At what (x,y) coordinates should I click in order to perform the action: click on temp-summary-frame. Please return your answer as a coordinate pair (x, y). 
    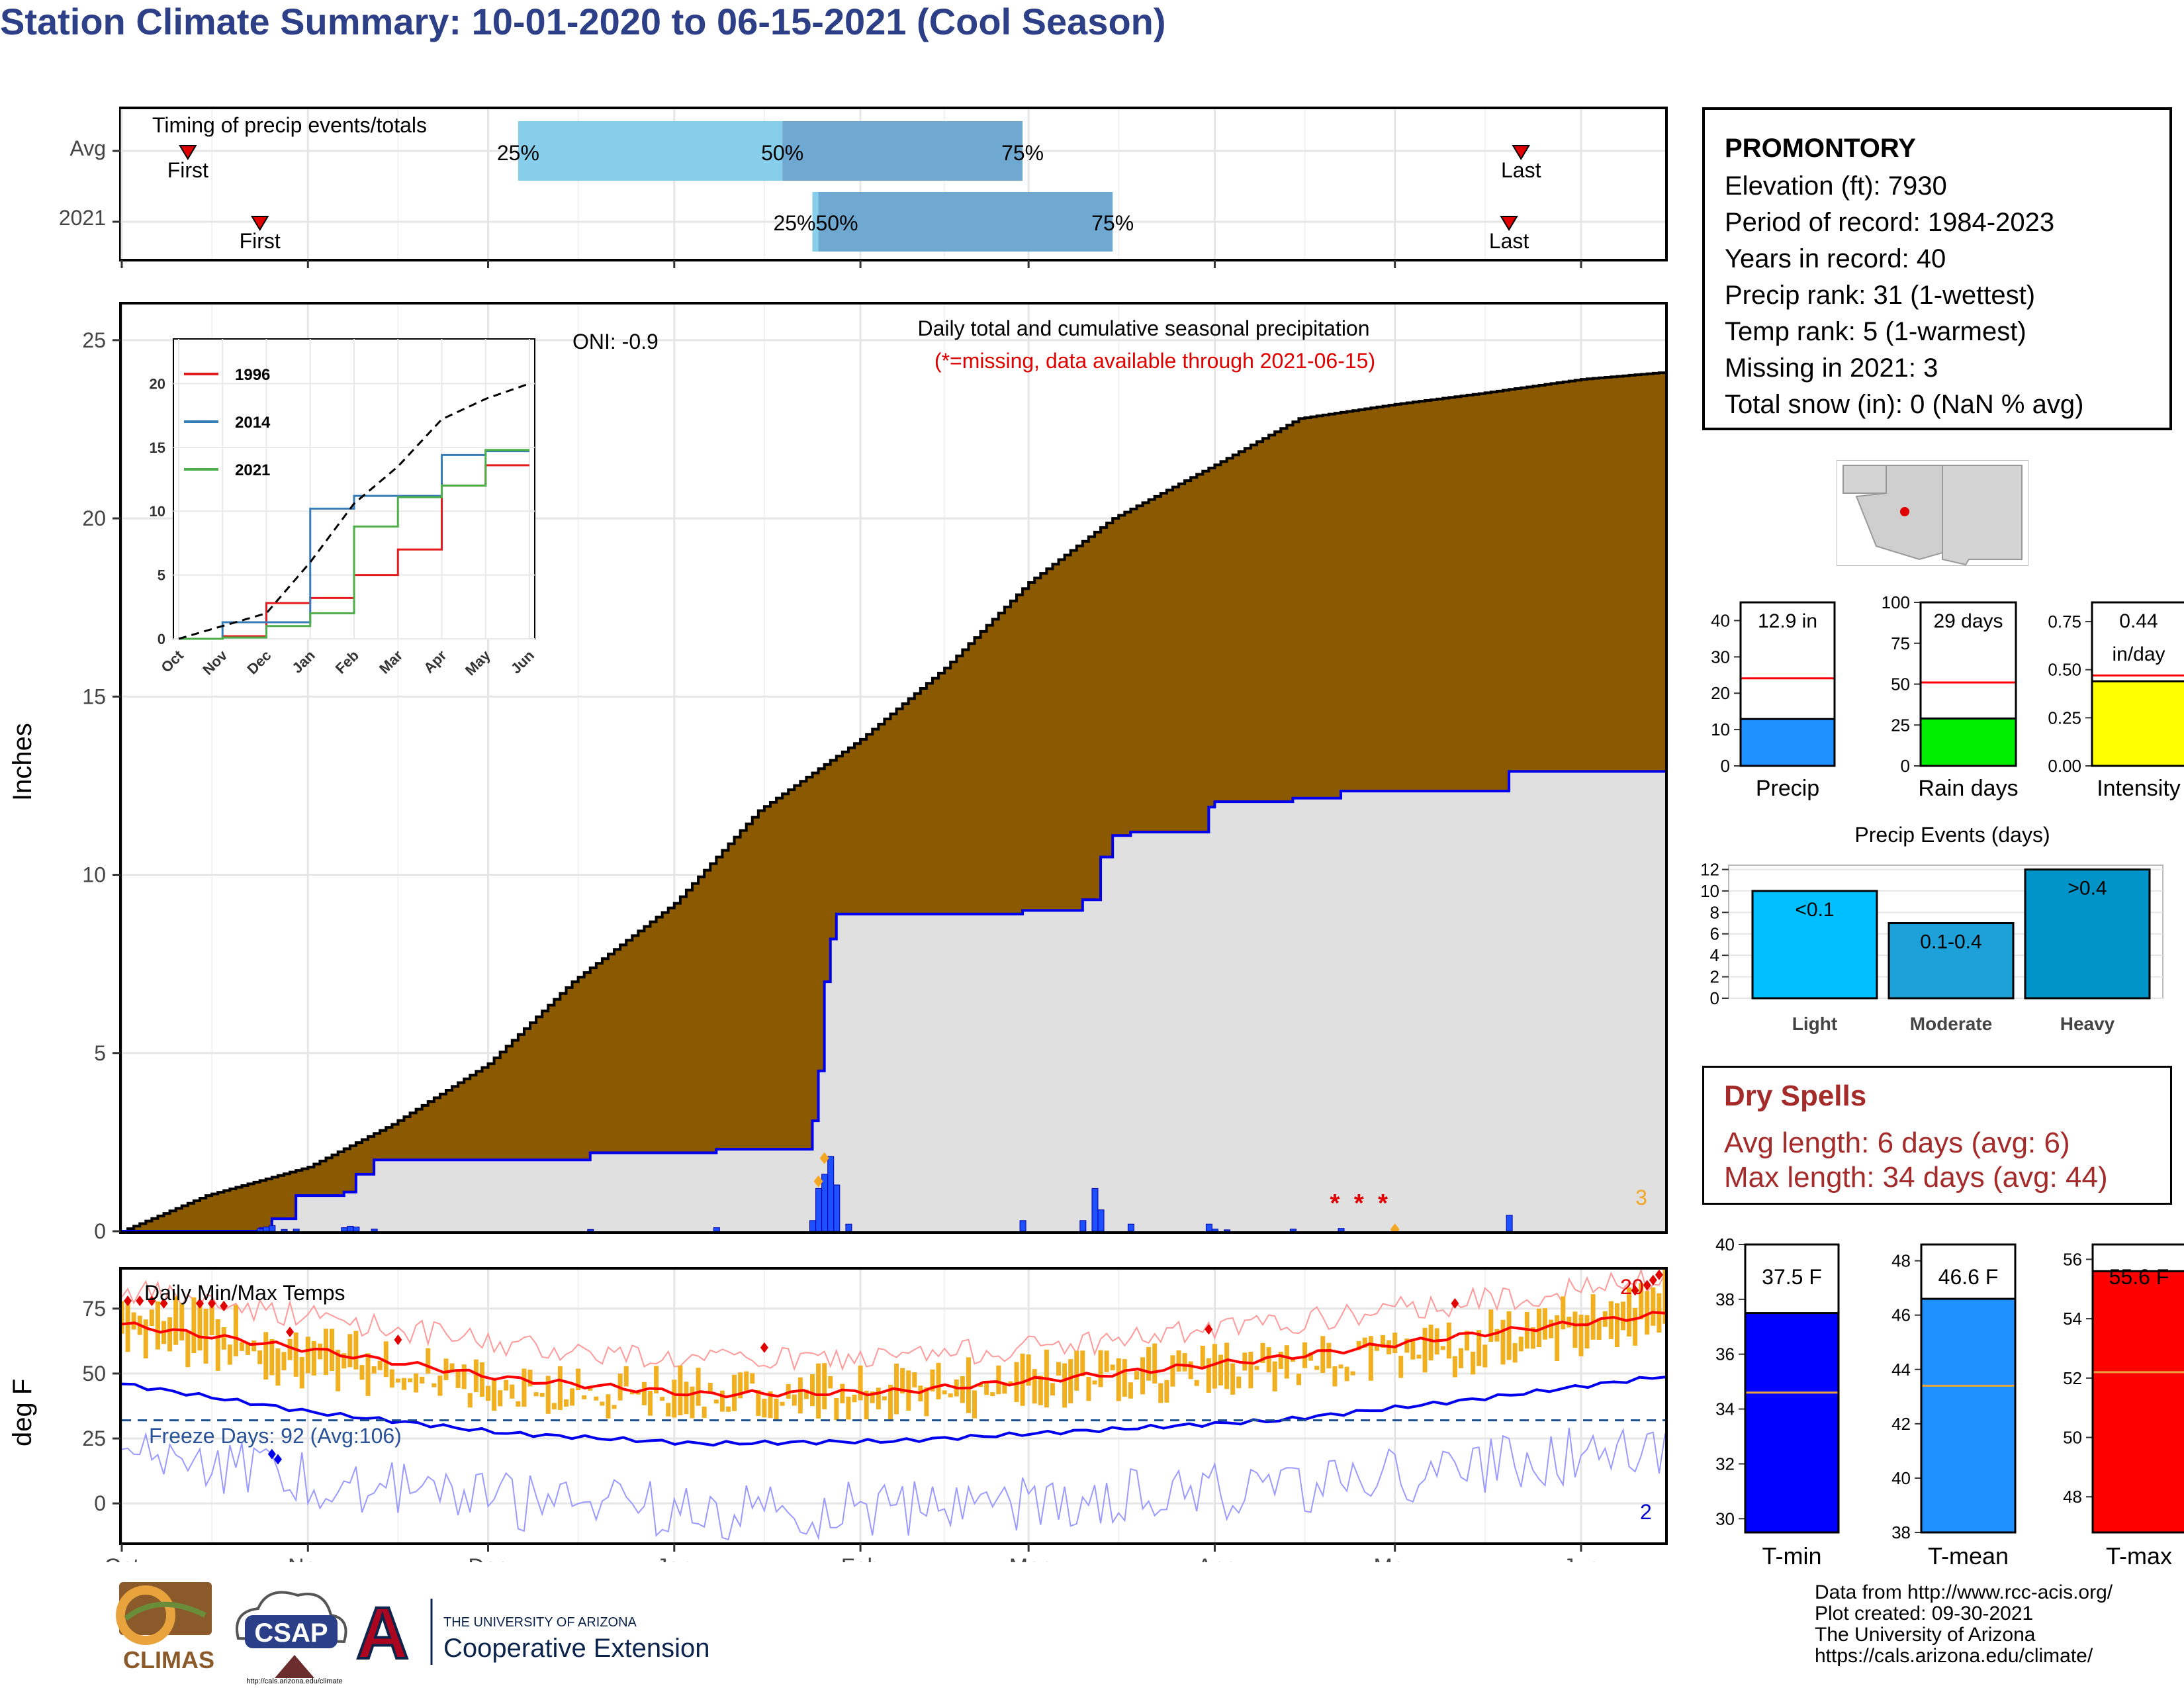
    Looking at the image, I should click on (1792, 1388).